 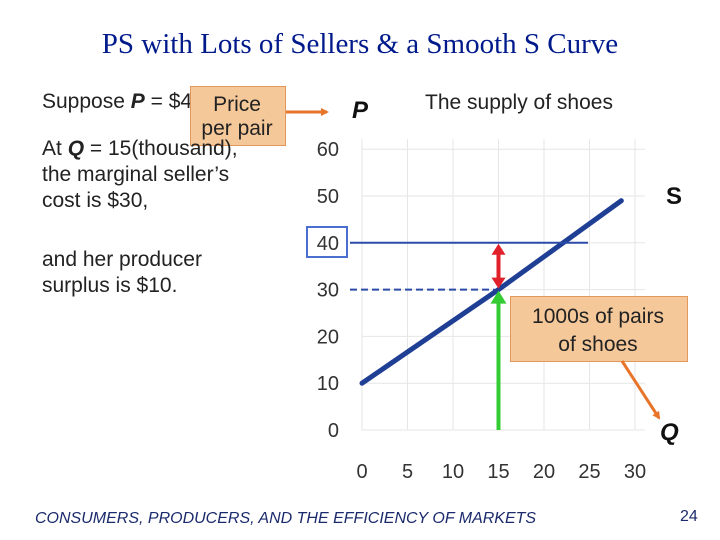 What do you see at coordinates (598, 344) in the screenshot?
I see `quantity-callout-line-2: of shoes` at bounding box center [598, 344].